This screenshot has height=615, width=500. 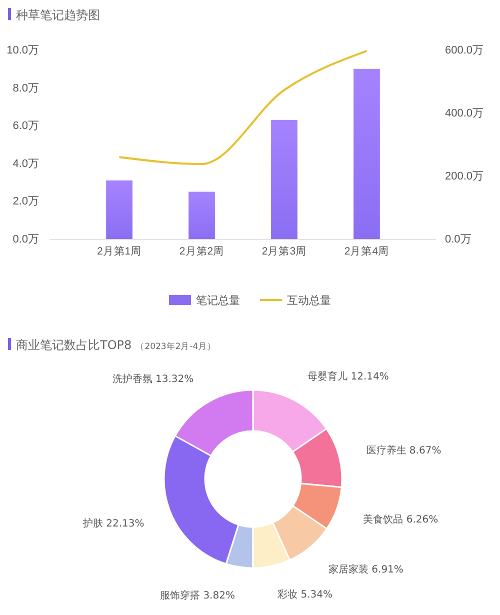 What do you see at coordinates (404, 450) in the screenshot?
I see `slice-label: 医疗养生 8.67%` at bounding box center [404, 450].